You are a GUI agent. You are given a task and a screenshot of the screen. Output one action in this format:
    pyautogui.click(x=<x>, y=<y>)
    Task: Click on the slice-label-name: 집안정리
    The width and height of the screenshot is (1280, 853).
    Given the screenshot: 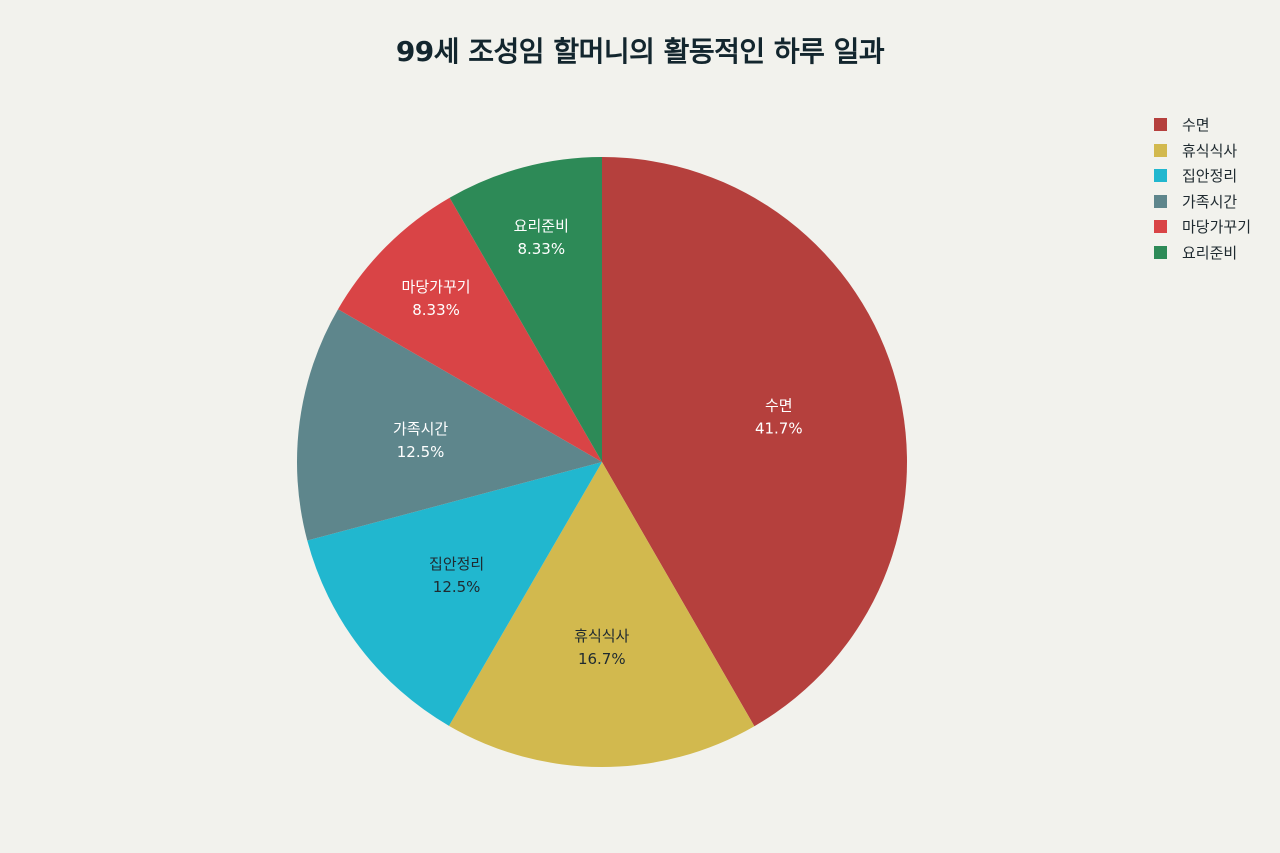 What is the action you would take?
    pyautogui.click(x=456, y=564)
    